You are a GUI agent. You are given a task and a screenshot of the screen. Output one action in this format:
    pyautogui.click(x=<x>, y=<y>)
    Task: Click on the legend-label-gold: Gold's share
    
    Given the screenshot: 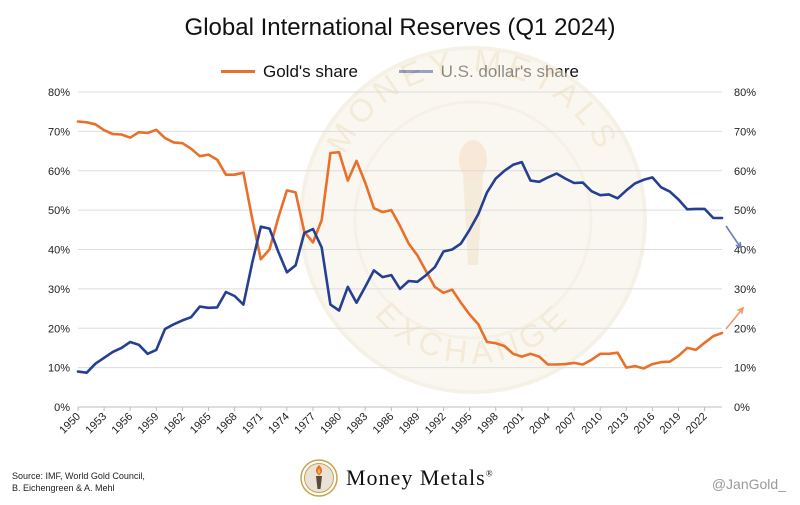 What is the action you would take?
    pyautogui.click(x=310, y=71)
    